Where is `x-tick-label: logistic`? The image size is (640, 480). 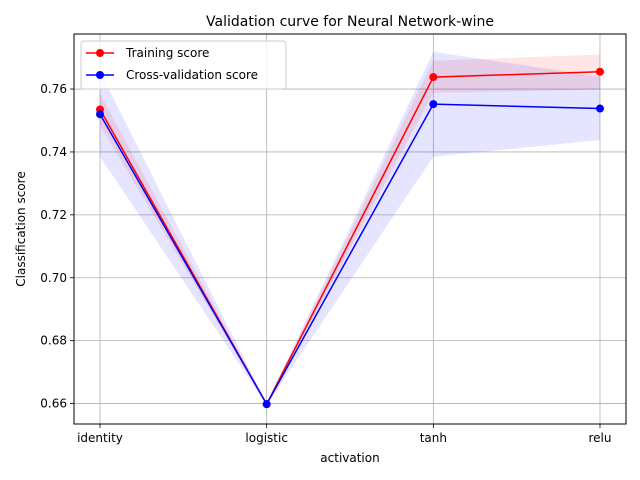
x-tick-label: logistic is located at coordinates (266, 438).